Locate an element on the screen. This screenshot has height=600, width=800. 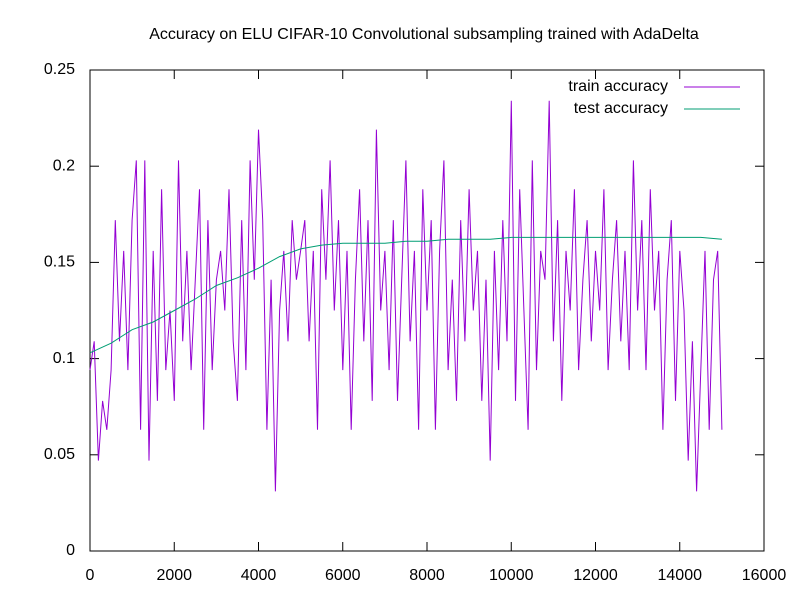
y-tick-label: 0.2 is located at coordinates (64, 165).